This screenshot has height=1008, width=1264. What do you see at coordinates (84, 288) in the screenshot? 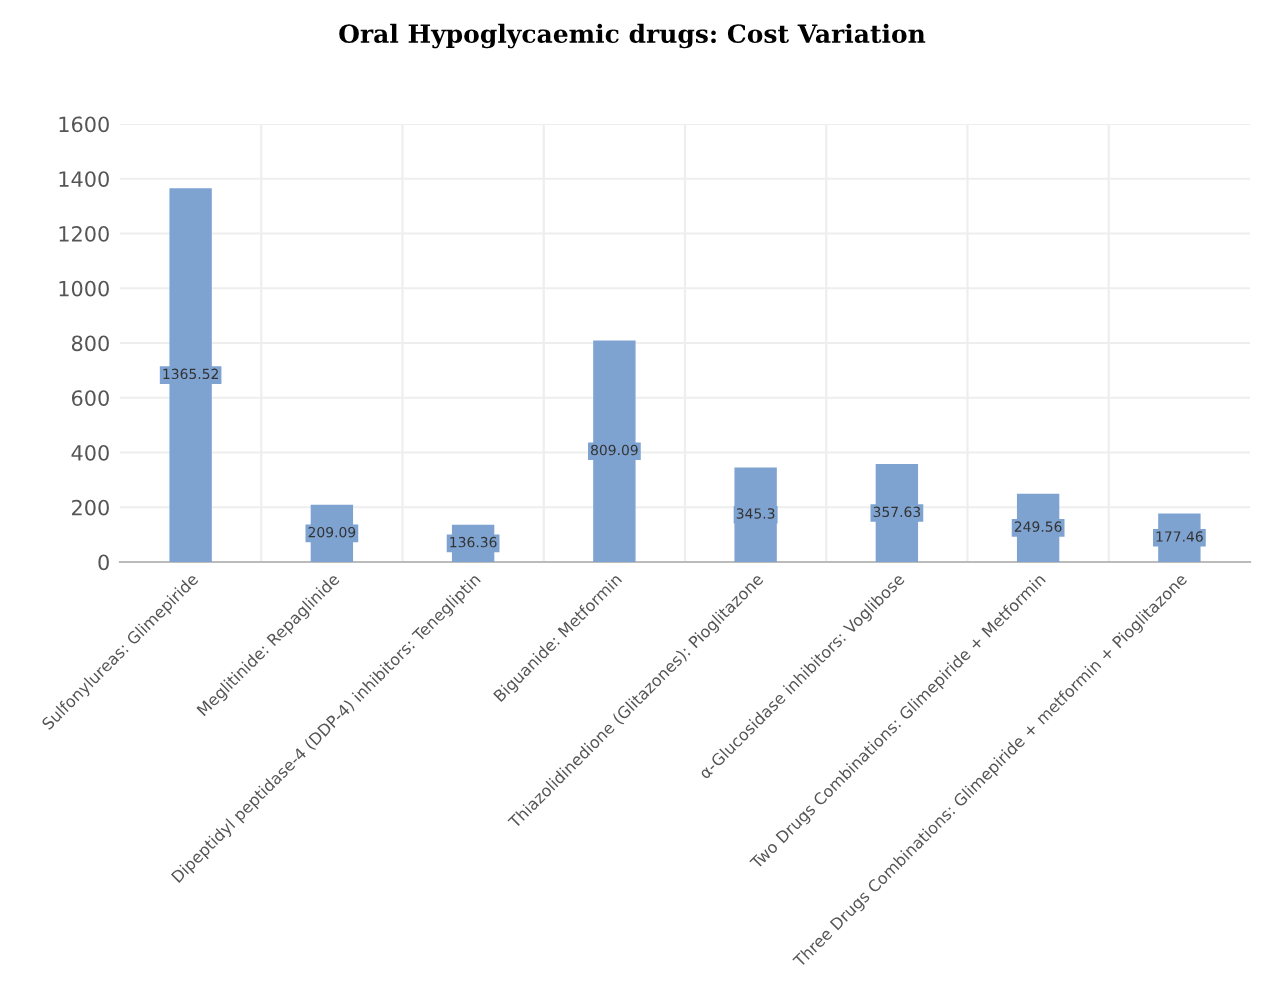
I see `y-tick-label: 1000` at bounding box center [84, 288].